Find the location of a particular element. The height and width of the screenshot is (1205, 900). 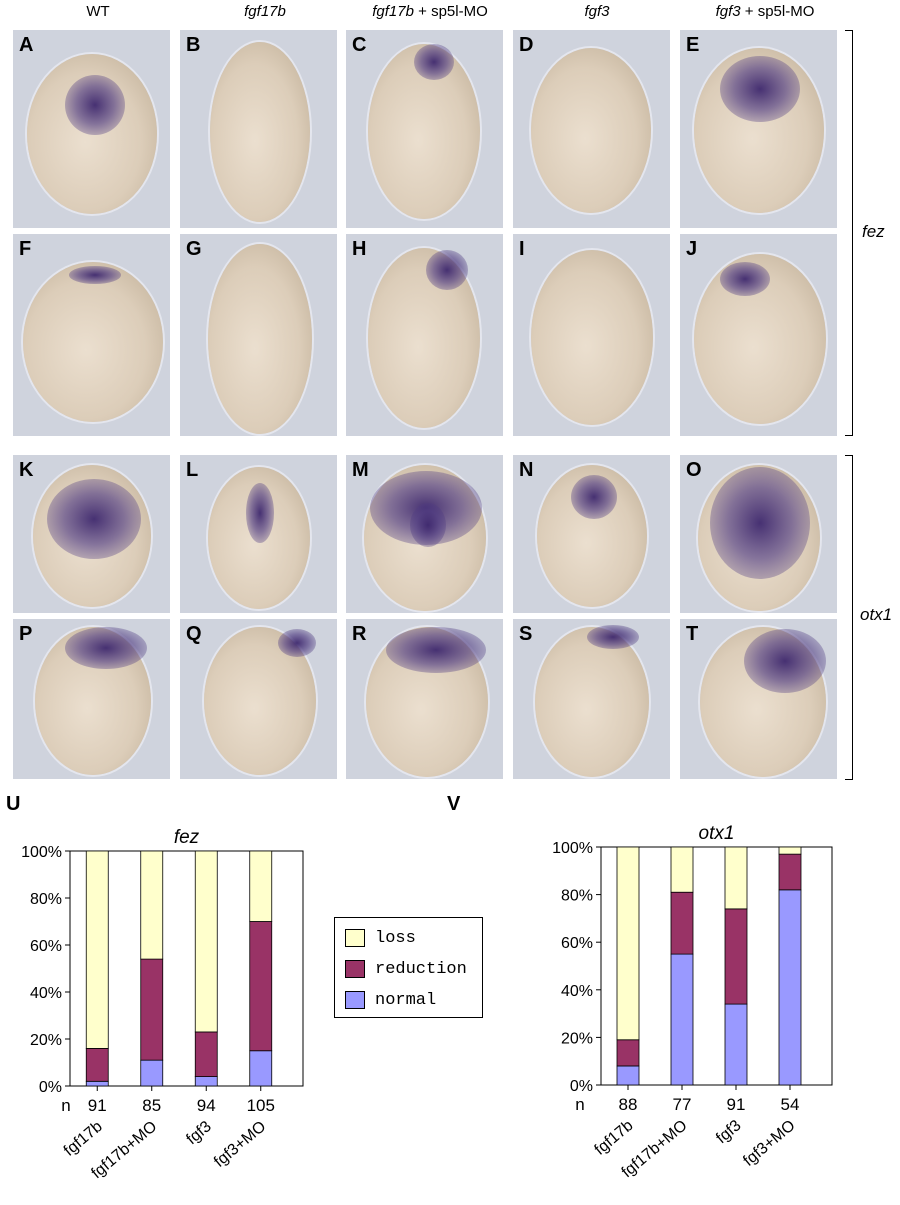

image-panel: O is located at coordinates (758, 534).